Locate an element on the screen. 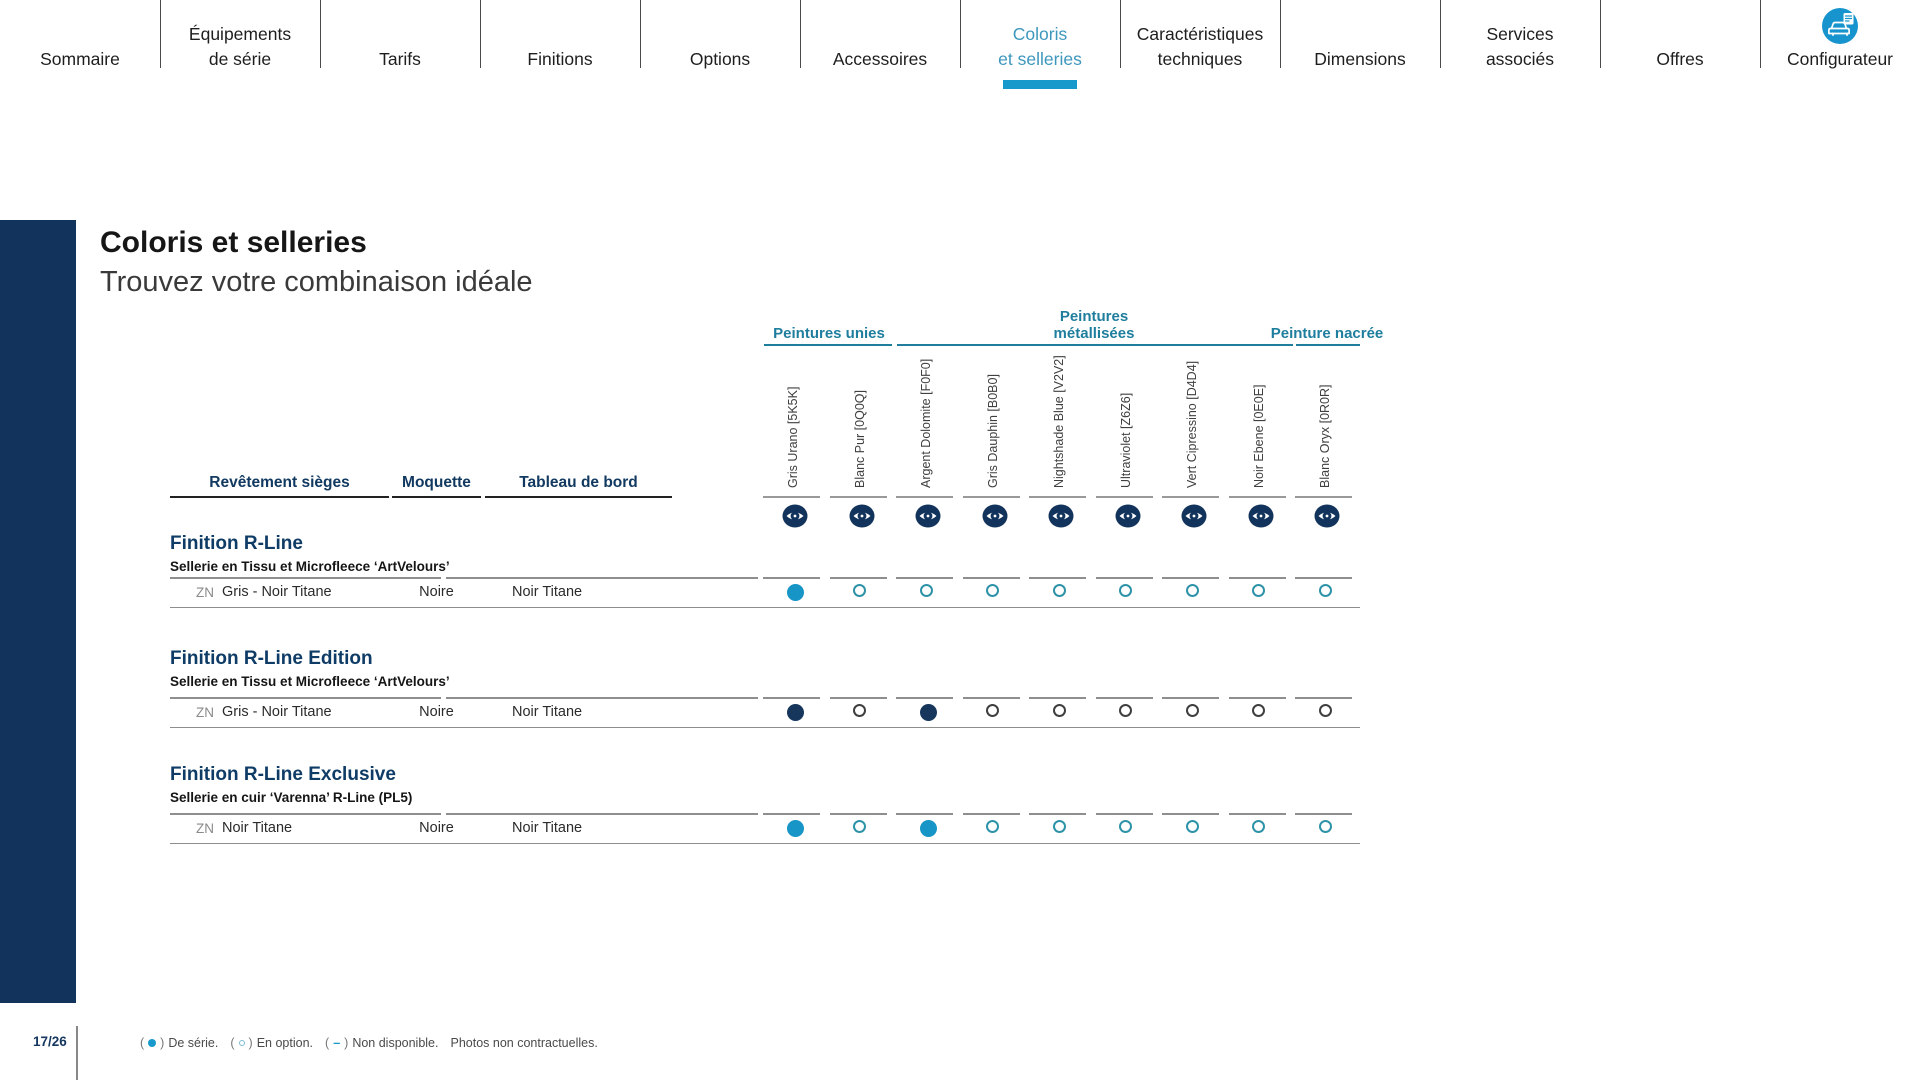 The width and height of the screenshot is (1920, 1080). tab-label: Offres is located at coordinates (1680, 59).